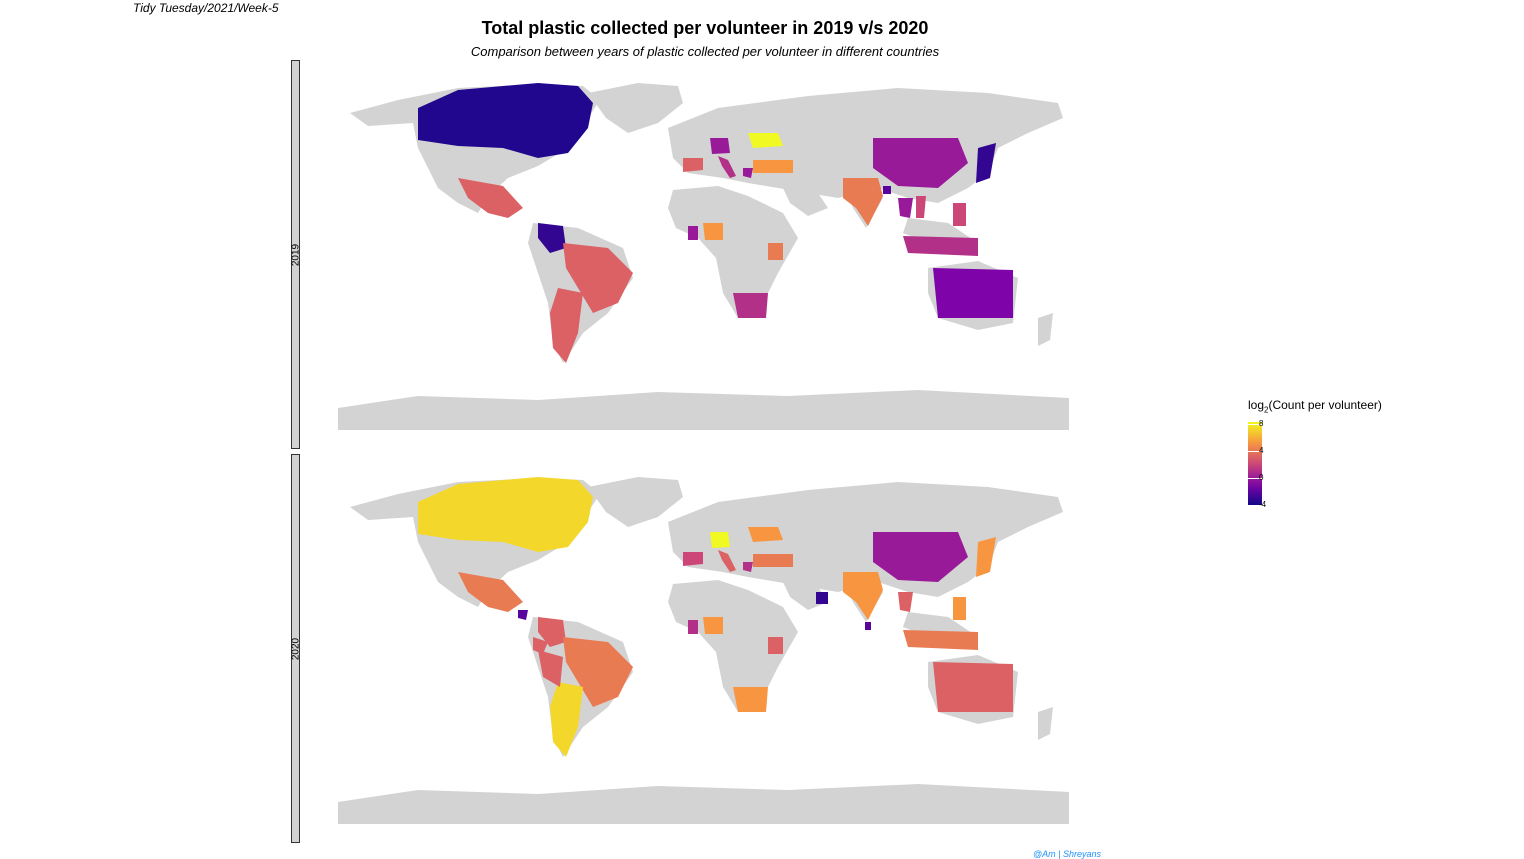 The image size is (1524, 859). What do you see at coordinates (713, 231) in the screenshot?
I see `country-nigeria-2019` at bounding box center [713, 231].